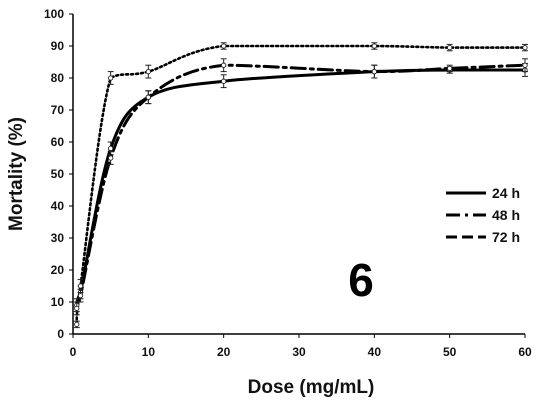  I want to click on legend-label: 48 h, so click(506, 215).